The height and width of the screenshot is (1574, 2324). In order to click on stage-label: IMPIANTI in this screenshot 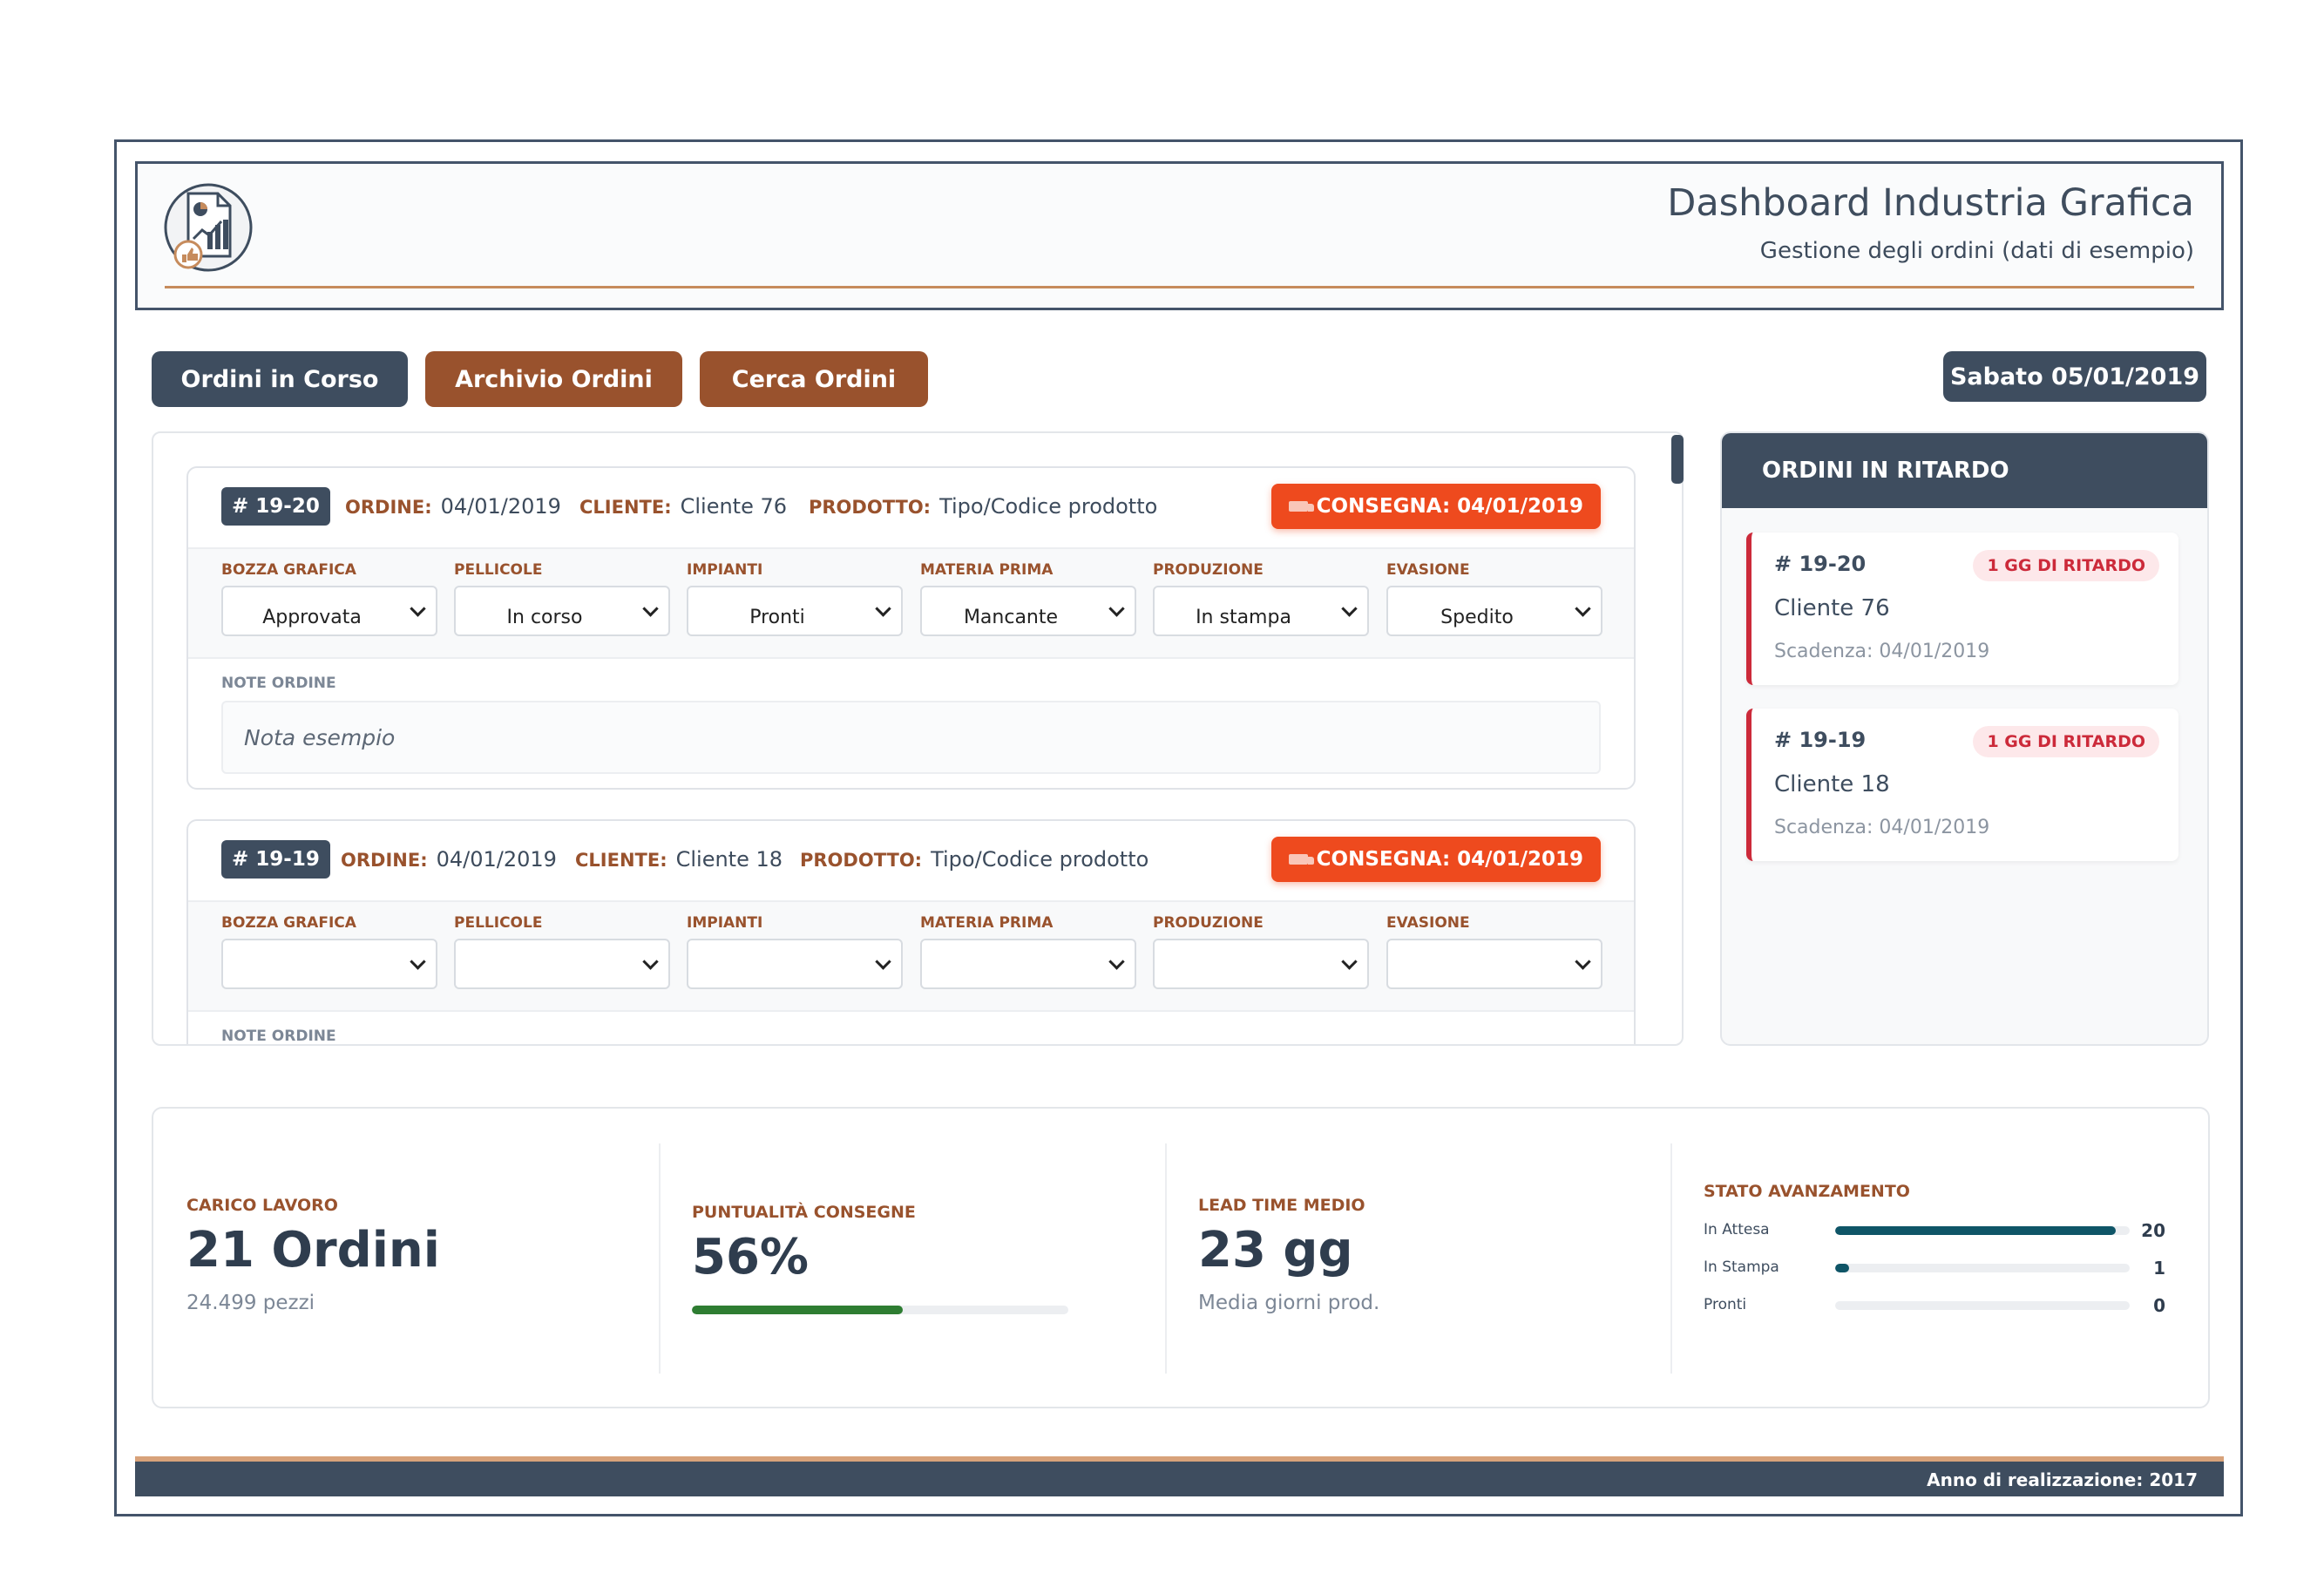, I will do `click(725, 570)`.